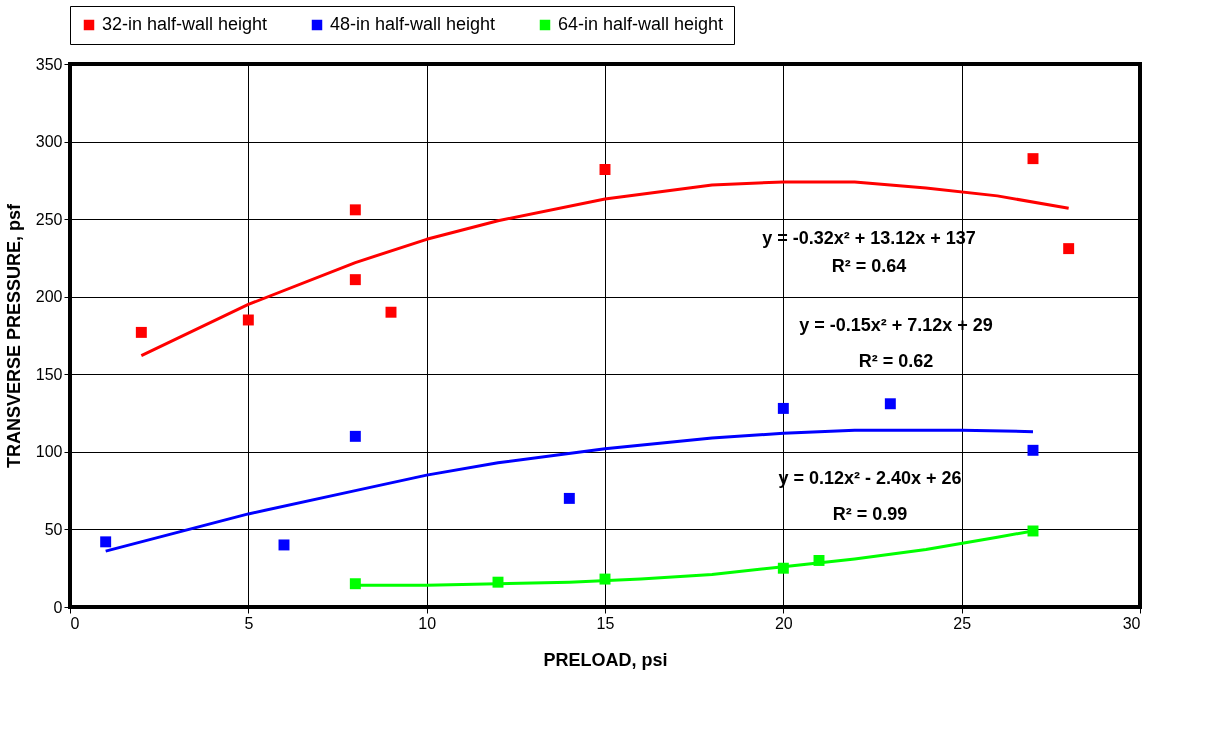 The width and height of the screenshot is (1215, 738). I want to click on y-tick-label: 50, so click(53, 529).